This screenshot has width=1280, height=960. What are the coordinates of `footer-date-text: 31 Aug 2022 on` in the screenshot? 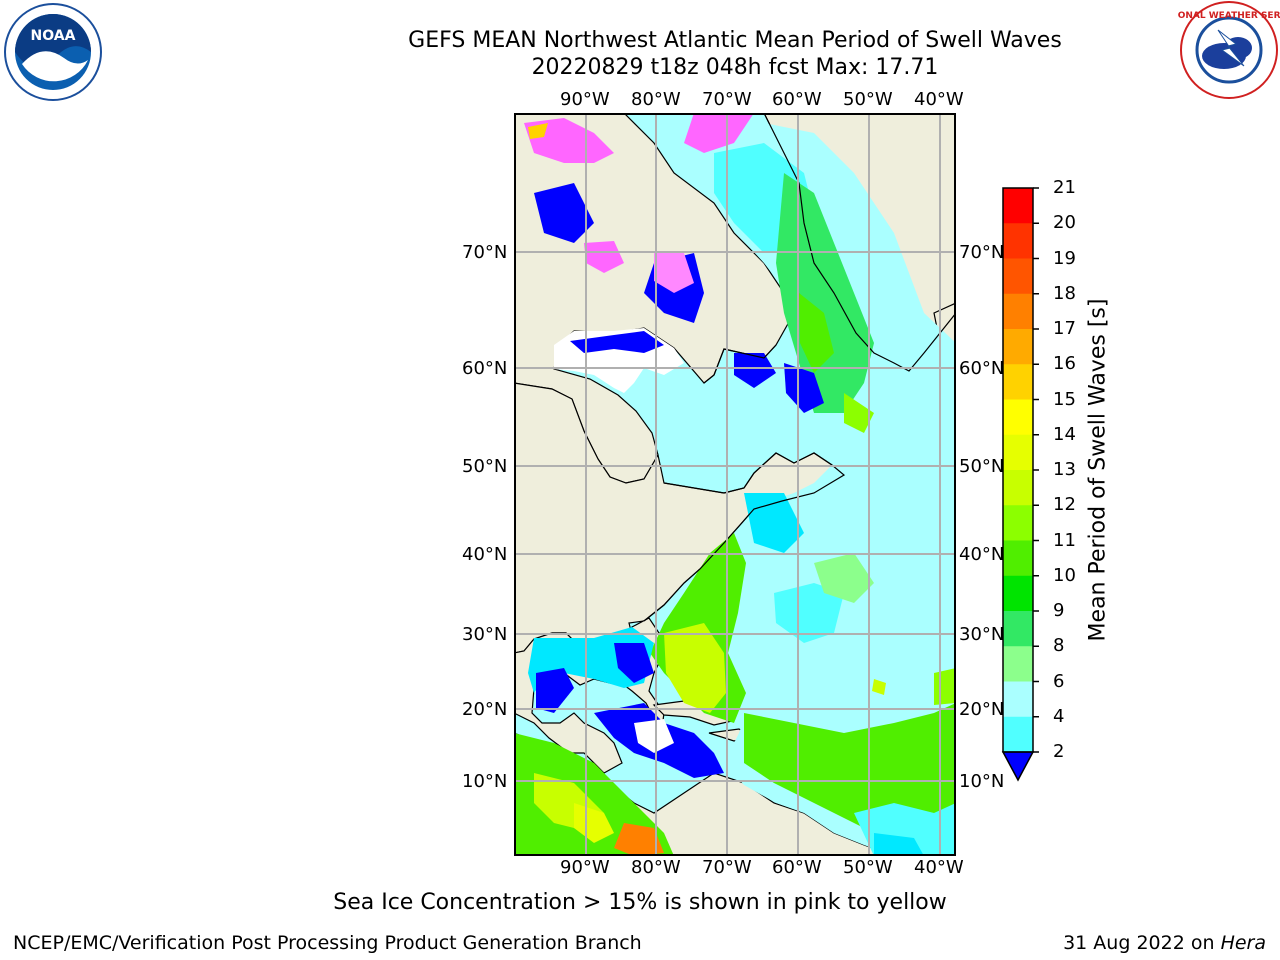 It's located at (1142, 943).